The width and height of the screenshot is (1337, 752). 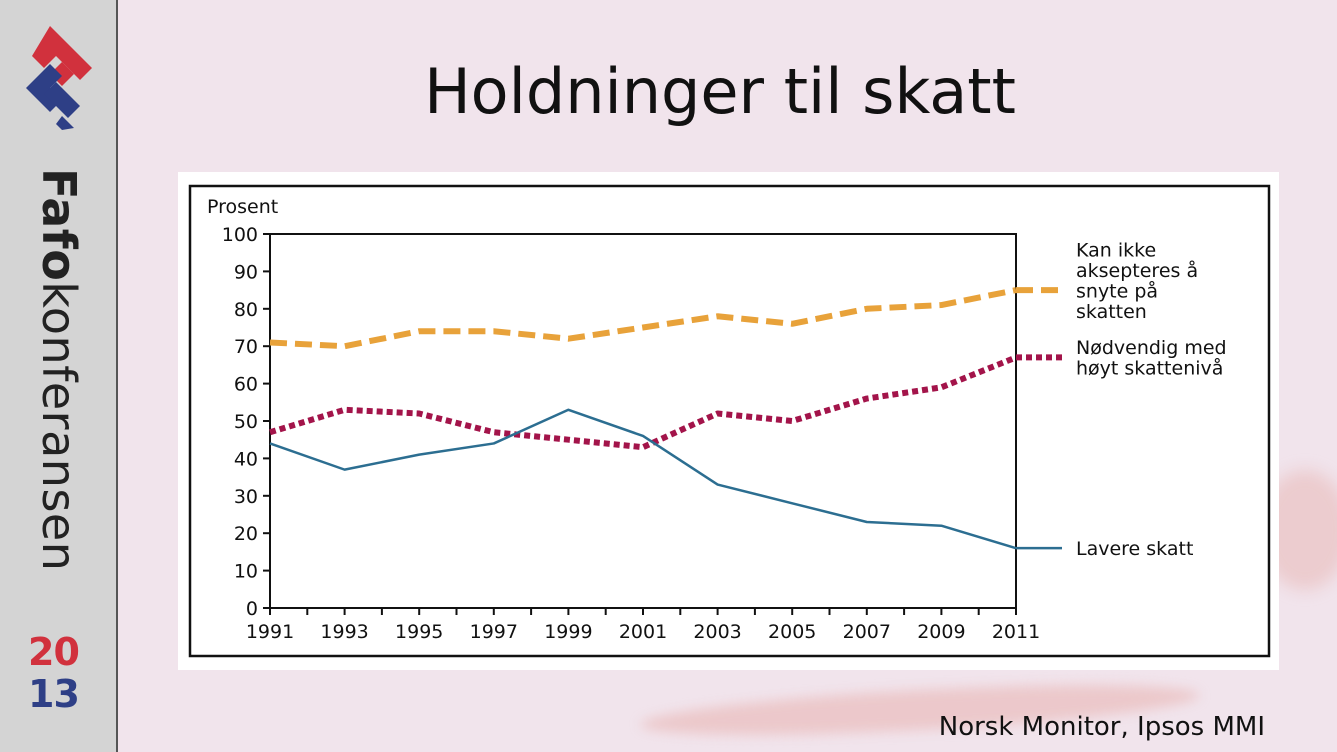 What do you see at coordinates (54, 652) in the screenshot?
I see `year-top: 20` at bounding box center [54, 652].